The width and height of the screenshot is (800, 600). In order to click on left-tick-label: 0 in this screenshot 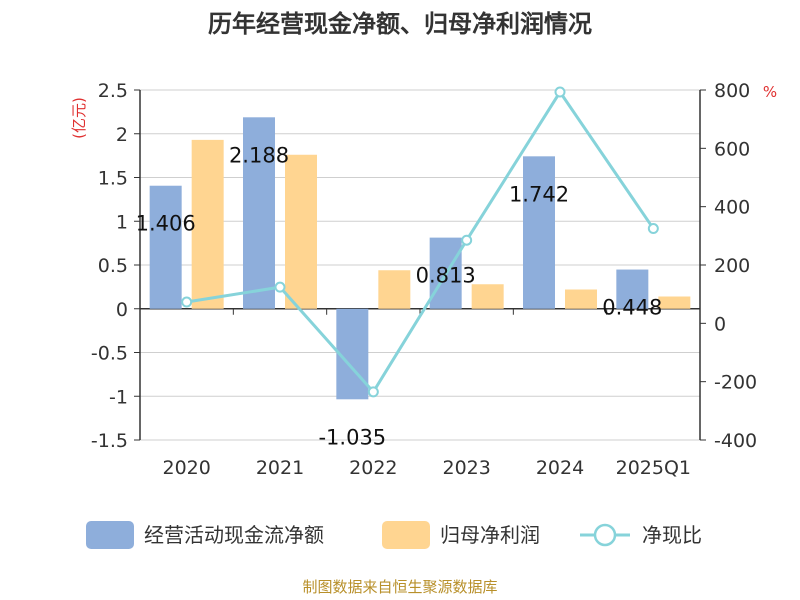, I will do `click(122, 310)`.